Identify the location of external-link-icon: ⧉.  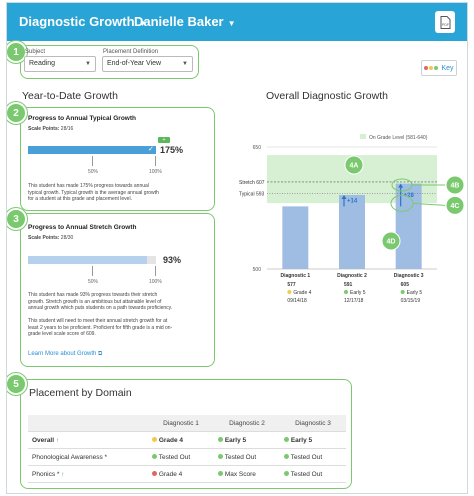
(100, 354).